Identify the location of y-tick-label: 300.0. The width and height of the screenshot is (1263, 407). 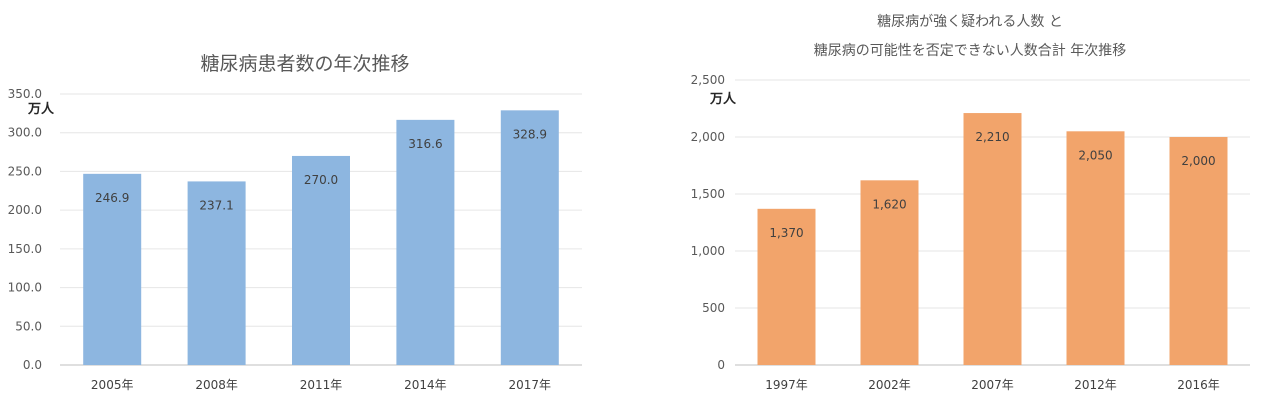
(25, 133).